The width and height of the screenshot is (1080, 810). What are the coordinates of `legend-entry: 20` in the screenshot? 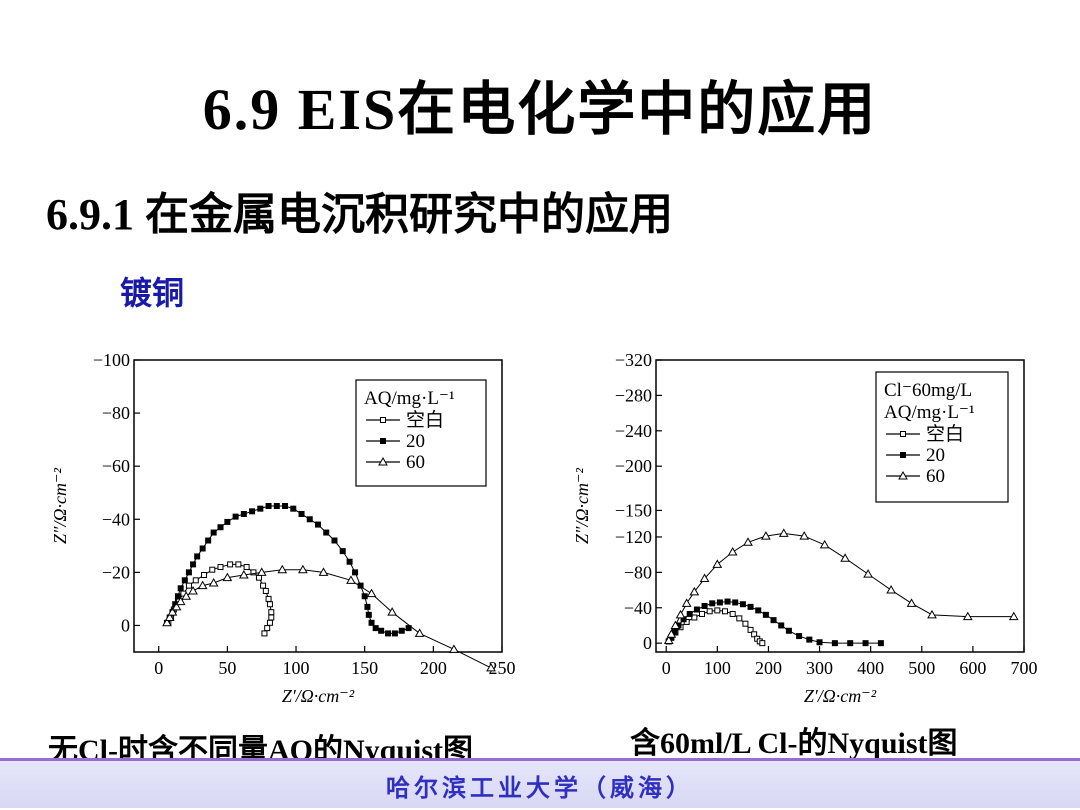 It's located at (415, 441).